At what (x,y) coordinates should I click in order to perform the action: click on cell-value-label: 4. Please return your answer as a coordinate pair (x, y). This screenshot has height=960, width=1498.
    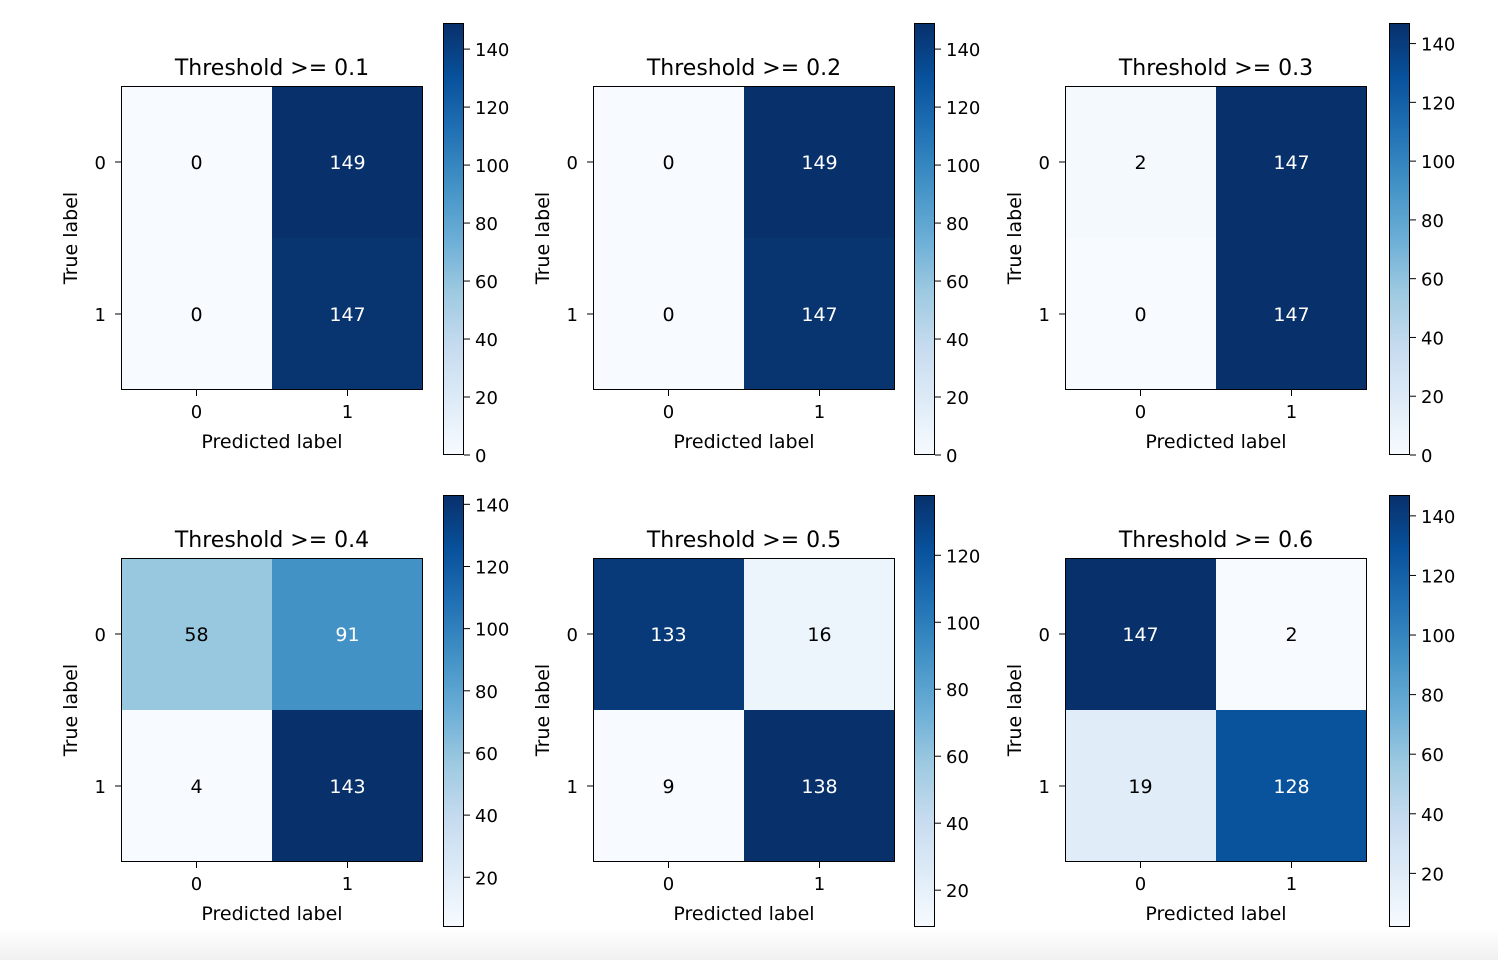
    Looking at the image, I should click on (196, 787).